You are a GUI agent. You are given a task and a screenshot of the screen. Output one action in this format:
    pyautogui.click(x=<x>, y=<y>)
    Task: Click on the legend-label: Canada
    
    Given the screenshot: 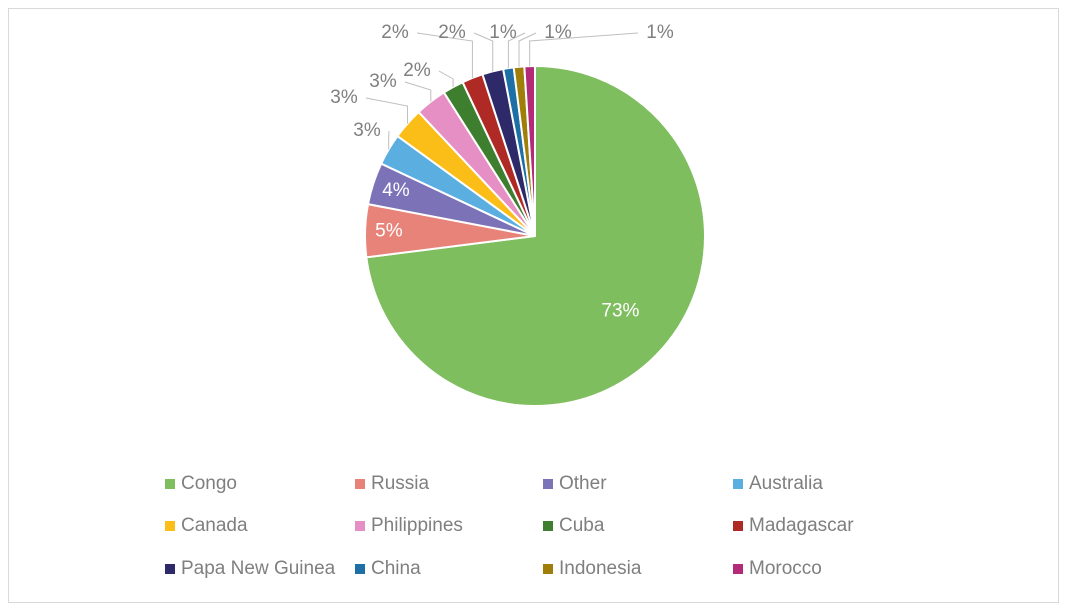 What is the action you would take?
    pyautogui.click(x=214, y=525)
    